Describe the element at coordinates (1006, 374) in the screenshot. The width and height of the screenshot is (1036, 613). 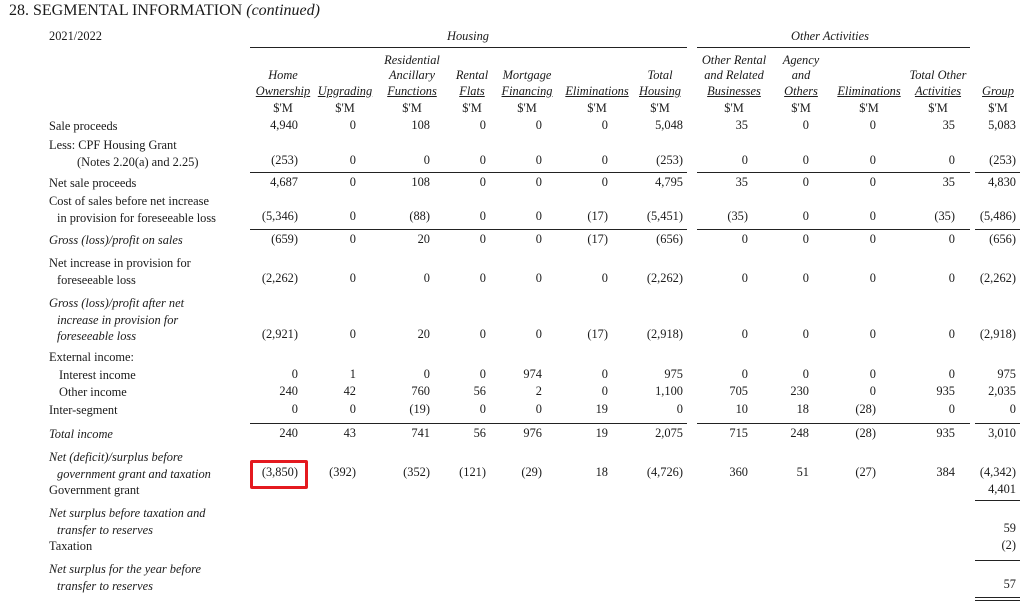
I see `table-cell: 975` at that location.